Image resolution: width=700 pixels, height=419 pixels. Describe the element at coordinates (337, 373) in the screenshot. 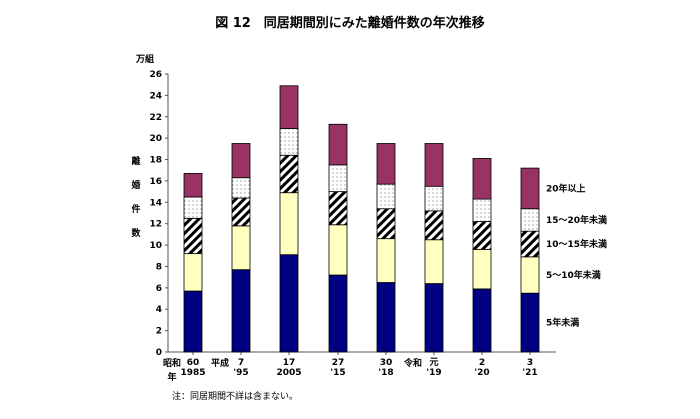

I see `x-tick-label-western-year: '15` at that location.